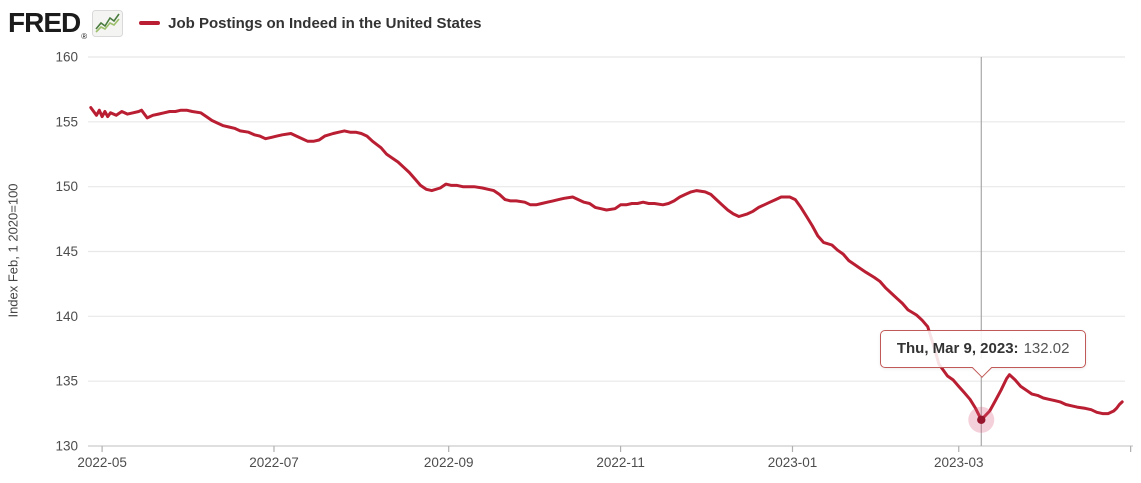  Describe the element at coordinates (84, 36) in the screenshot. I see `registered-trademark: ®` at that location.